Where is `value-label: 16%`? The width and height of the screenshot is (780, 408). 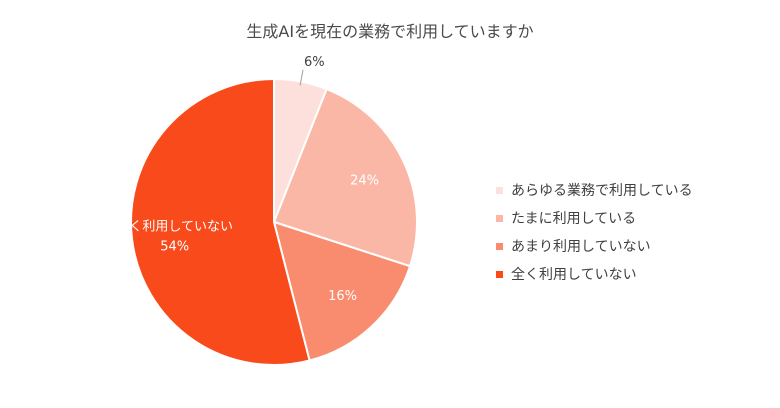 value-label: 16% is located at coordinates (342, 296).